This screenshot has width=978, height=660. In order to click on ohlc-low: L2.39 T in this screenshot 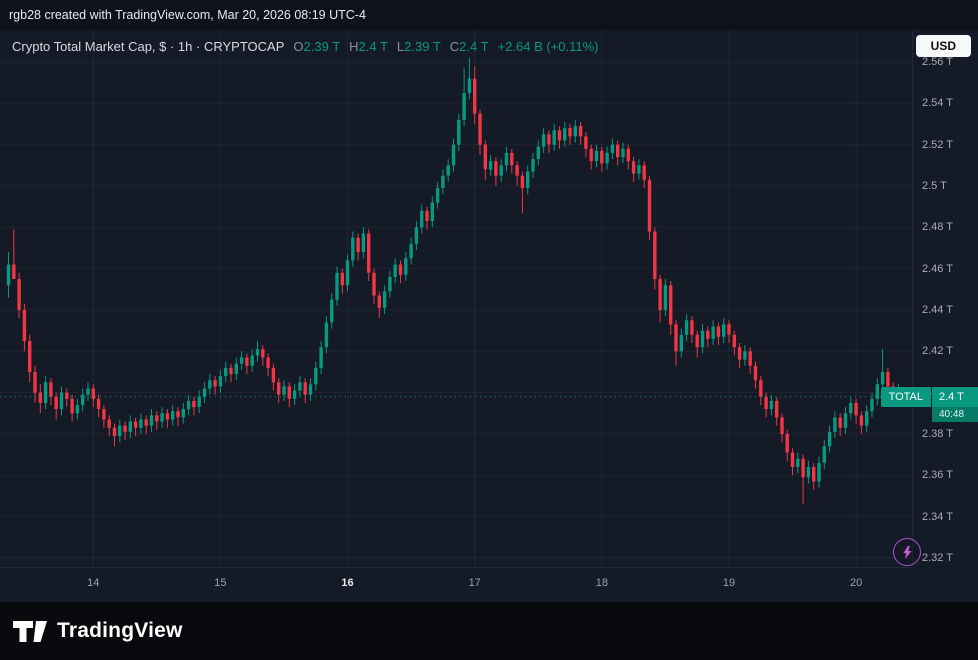, I will do `click(419, 46)`.